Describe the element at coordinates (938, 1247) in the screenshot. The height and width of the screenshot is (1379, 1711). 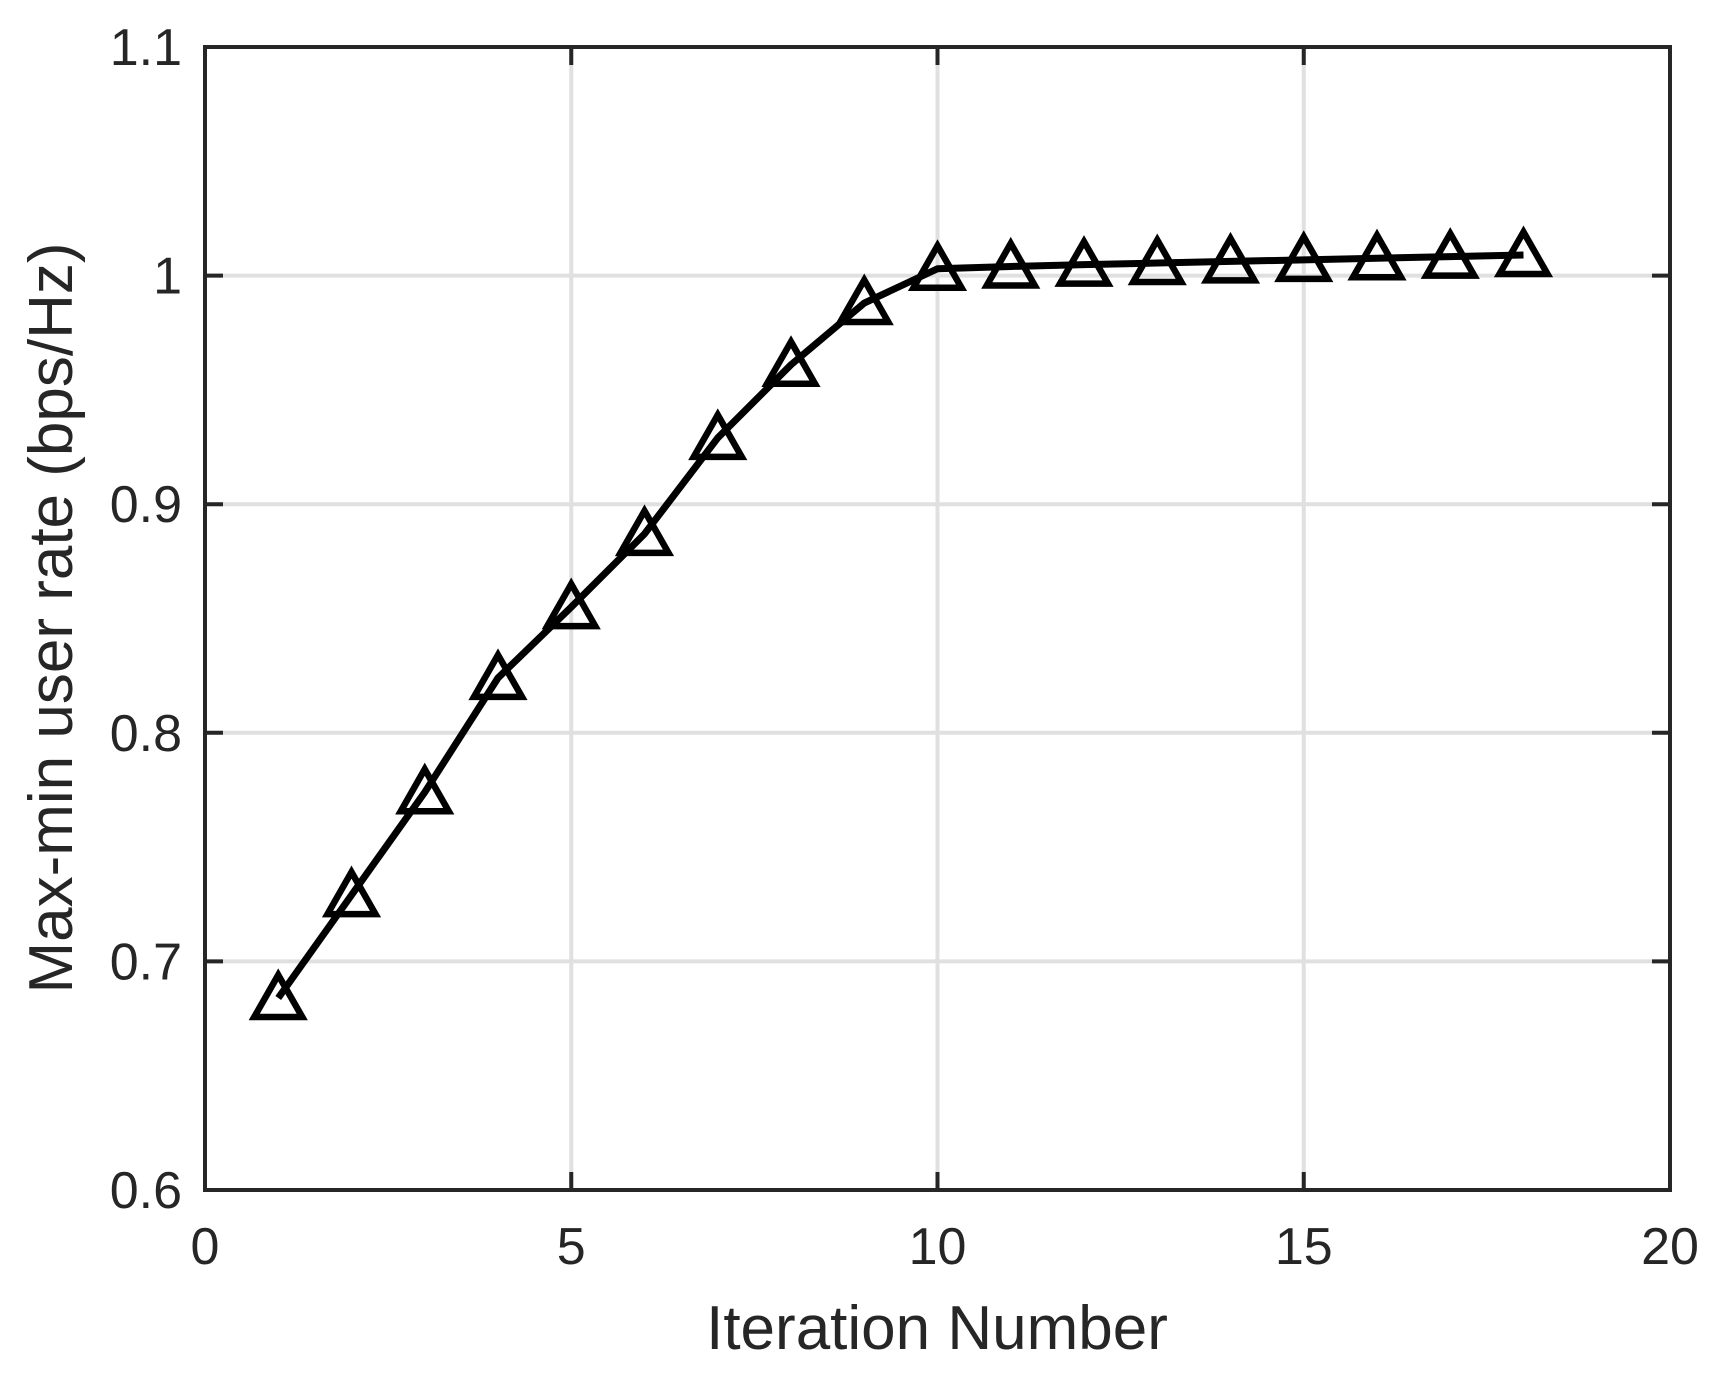
I see `x-tick-label: 10` at that location.